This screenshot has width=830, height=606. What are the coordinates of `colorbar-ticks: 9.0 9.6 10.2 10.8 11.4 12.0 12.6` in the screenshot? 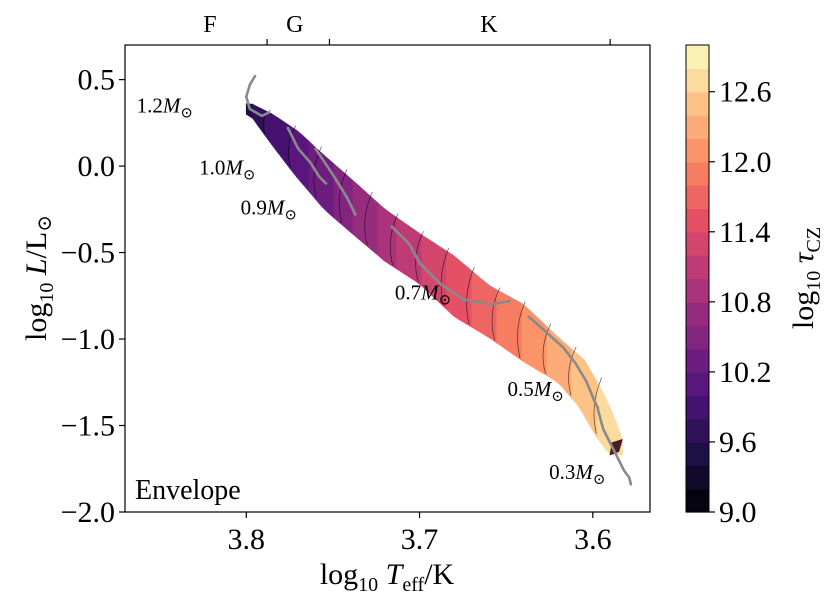 It's located at (740, 302).